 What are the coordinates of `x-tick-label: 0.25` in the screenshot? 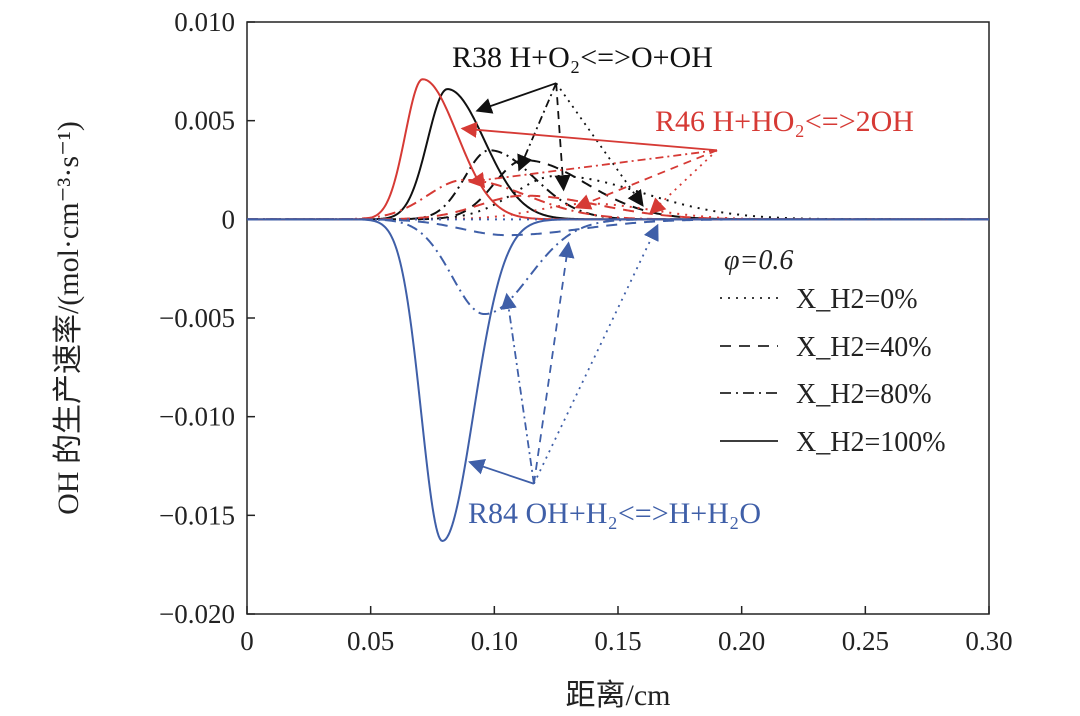 It's located at (865, 641).